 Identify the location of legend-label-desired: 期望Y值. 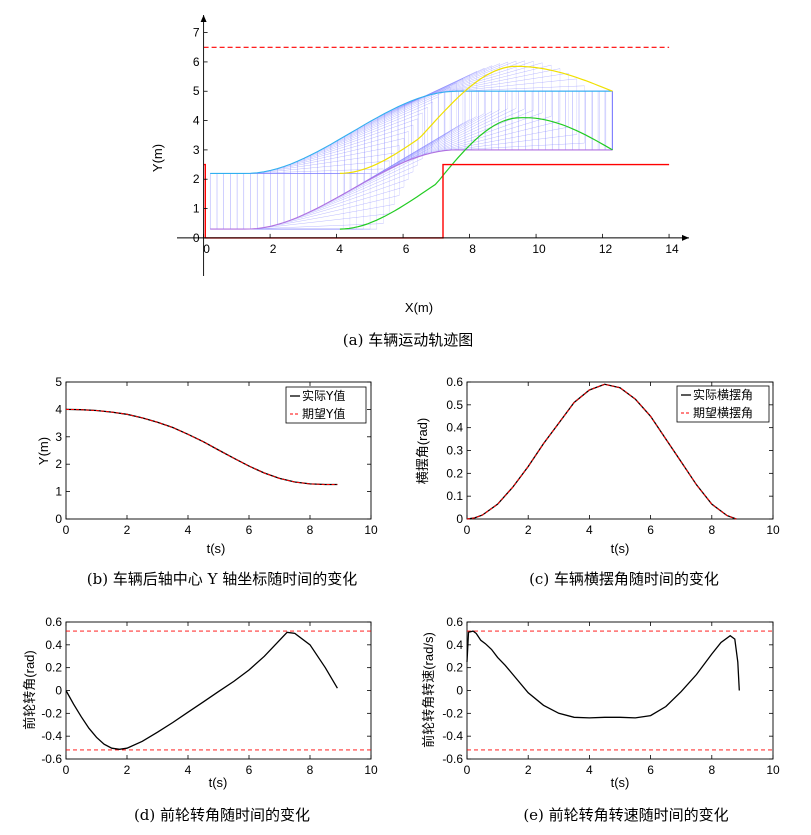
(323, 413).